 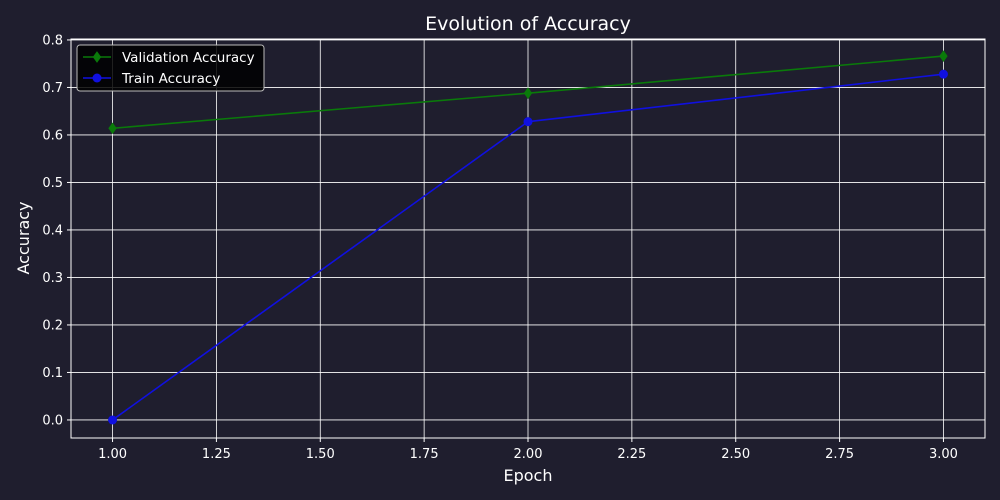 I want to click on chart-title: Evolution of Accuracy, so click(x=528, y=24).